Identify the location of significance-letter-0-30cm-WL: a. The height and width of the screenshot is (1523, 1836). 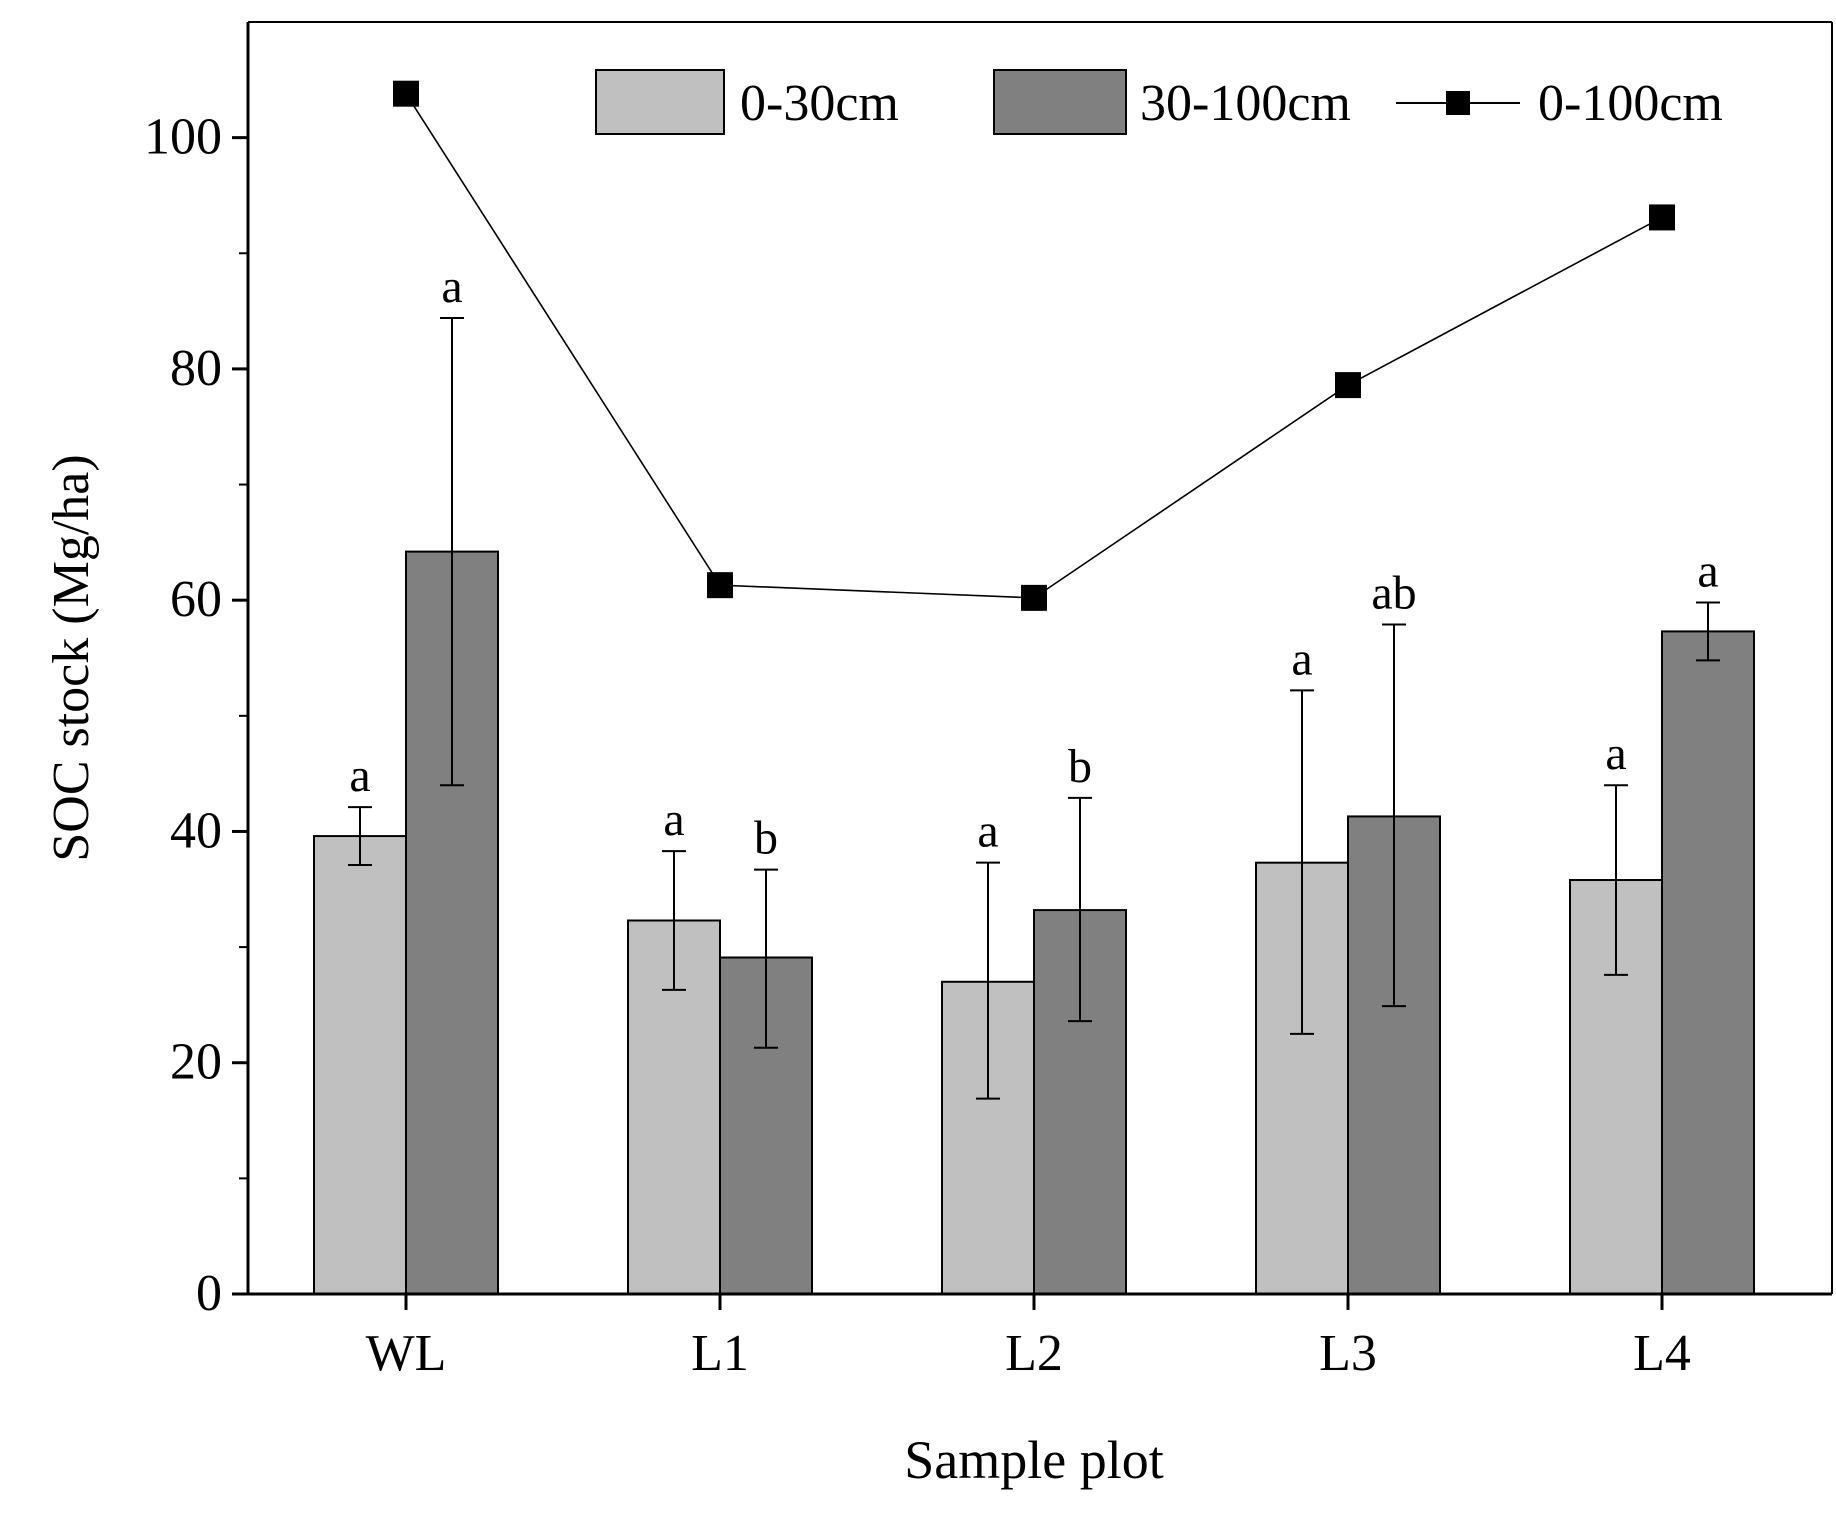
(359, 775).